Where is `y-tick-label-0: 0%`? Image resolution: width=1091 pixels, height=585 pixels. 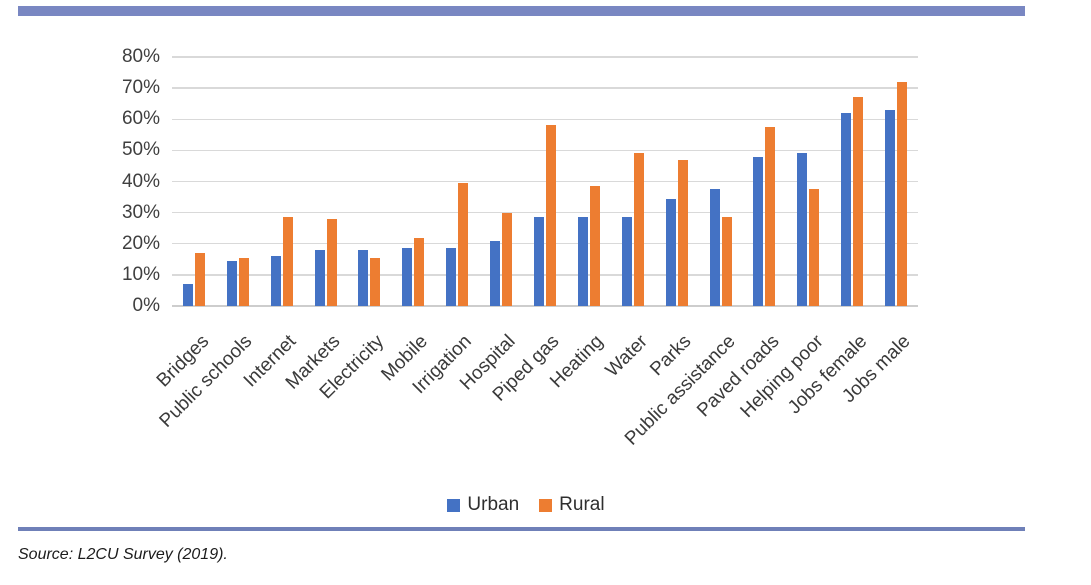 y-tick-label-0: 0% is located at coordinates (146, 305).